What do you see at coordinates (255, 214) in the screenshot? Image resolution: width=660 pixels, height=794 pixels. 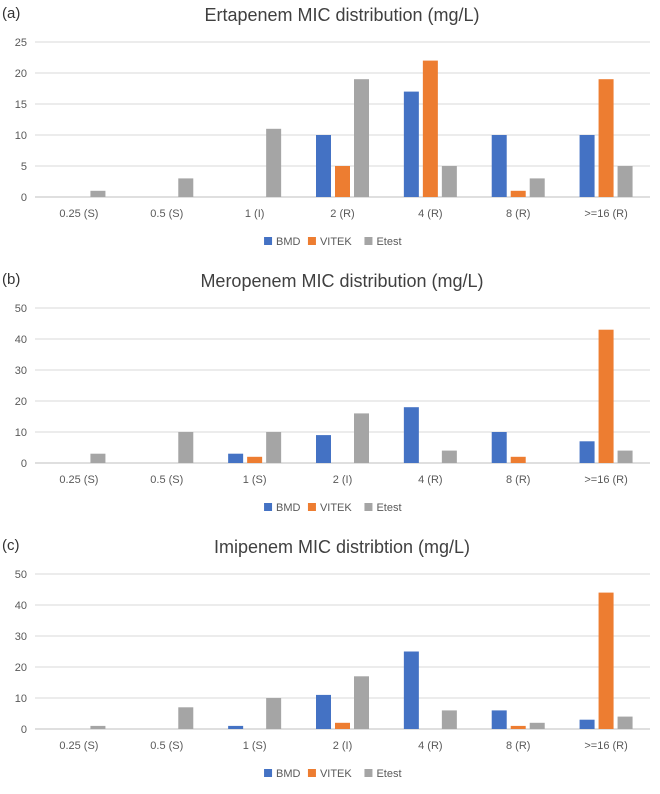 I see `x-tick-label: 1 (I)` at bounding box center [255, 214].